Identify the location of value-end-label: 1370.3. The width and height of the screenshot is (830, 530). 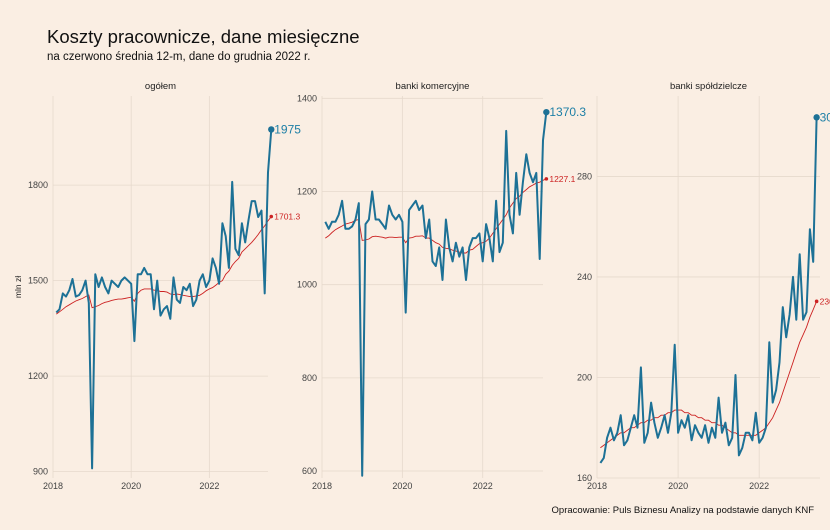
(567, 112).